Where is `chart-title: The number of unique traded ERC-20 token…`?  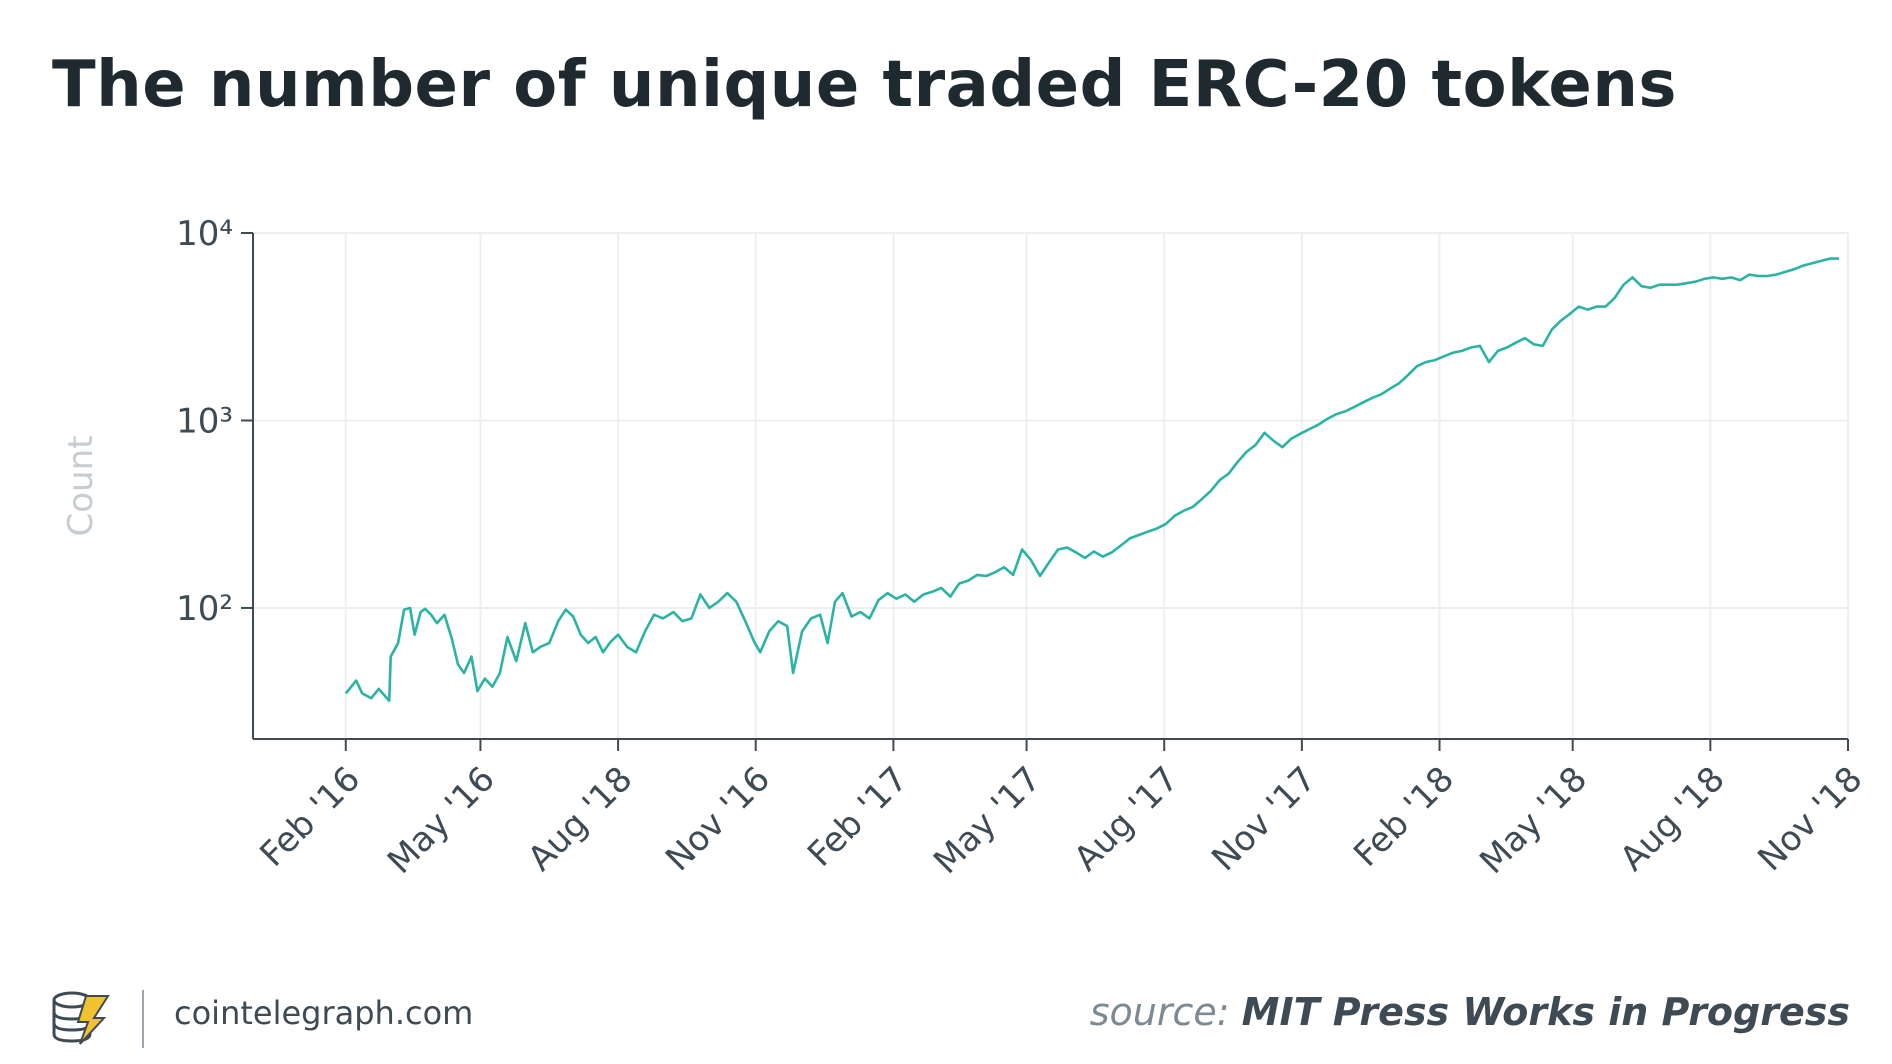
chart-title: The number of unique traded ERC-20 token… is located at coordinates (864, 85).